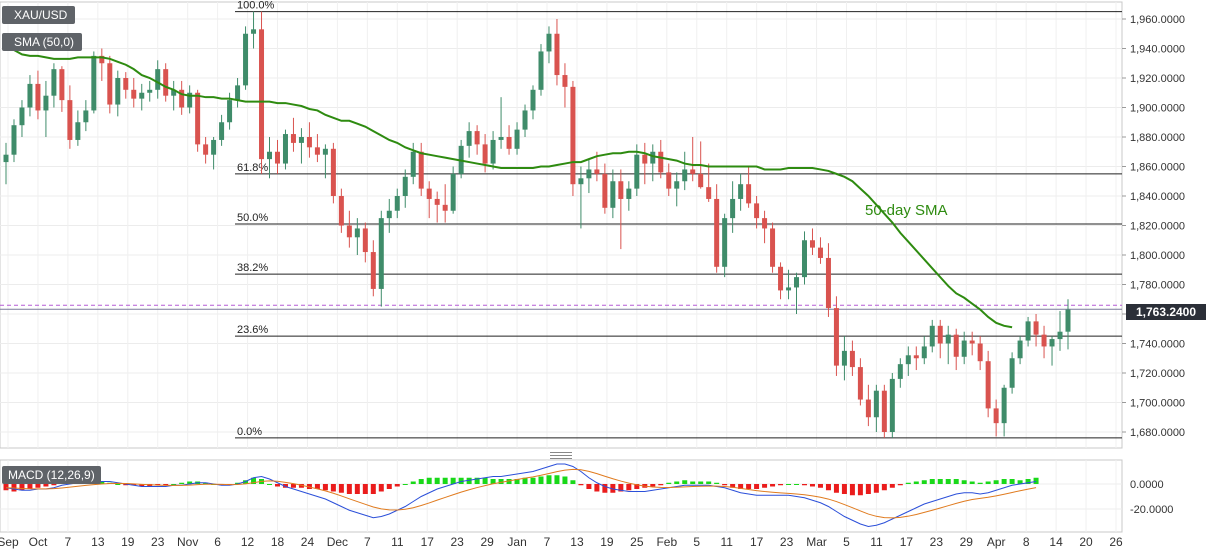 The height and width of the screenshot is (560, 1207). Describe the element at coordinates (516, 542) in the screenshot. I see `x-tick-label: Jan` at that location.